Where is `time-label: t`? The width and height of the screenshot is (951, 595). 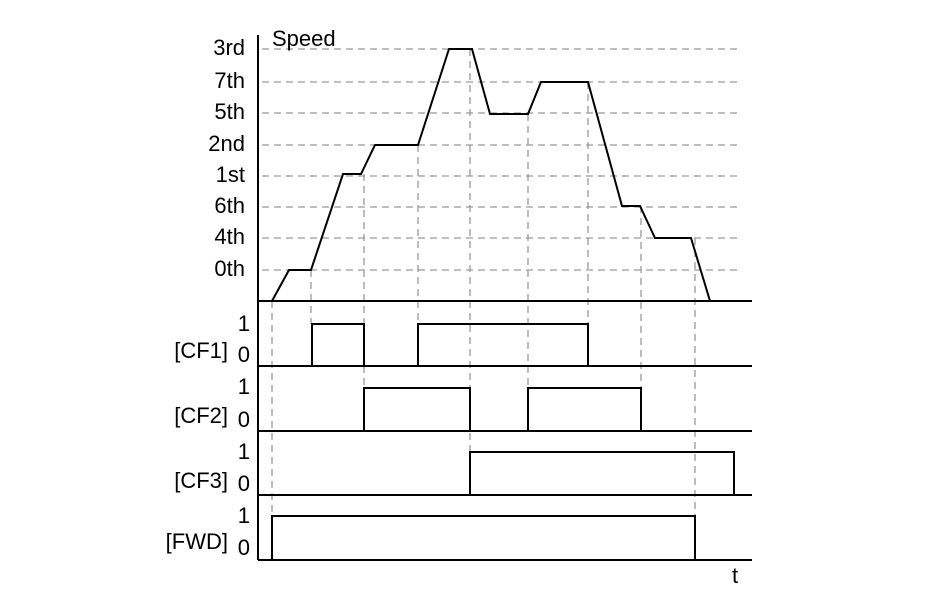
time-label: t is located at coordinates (735, 575).